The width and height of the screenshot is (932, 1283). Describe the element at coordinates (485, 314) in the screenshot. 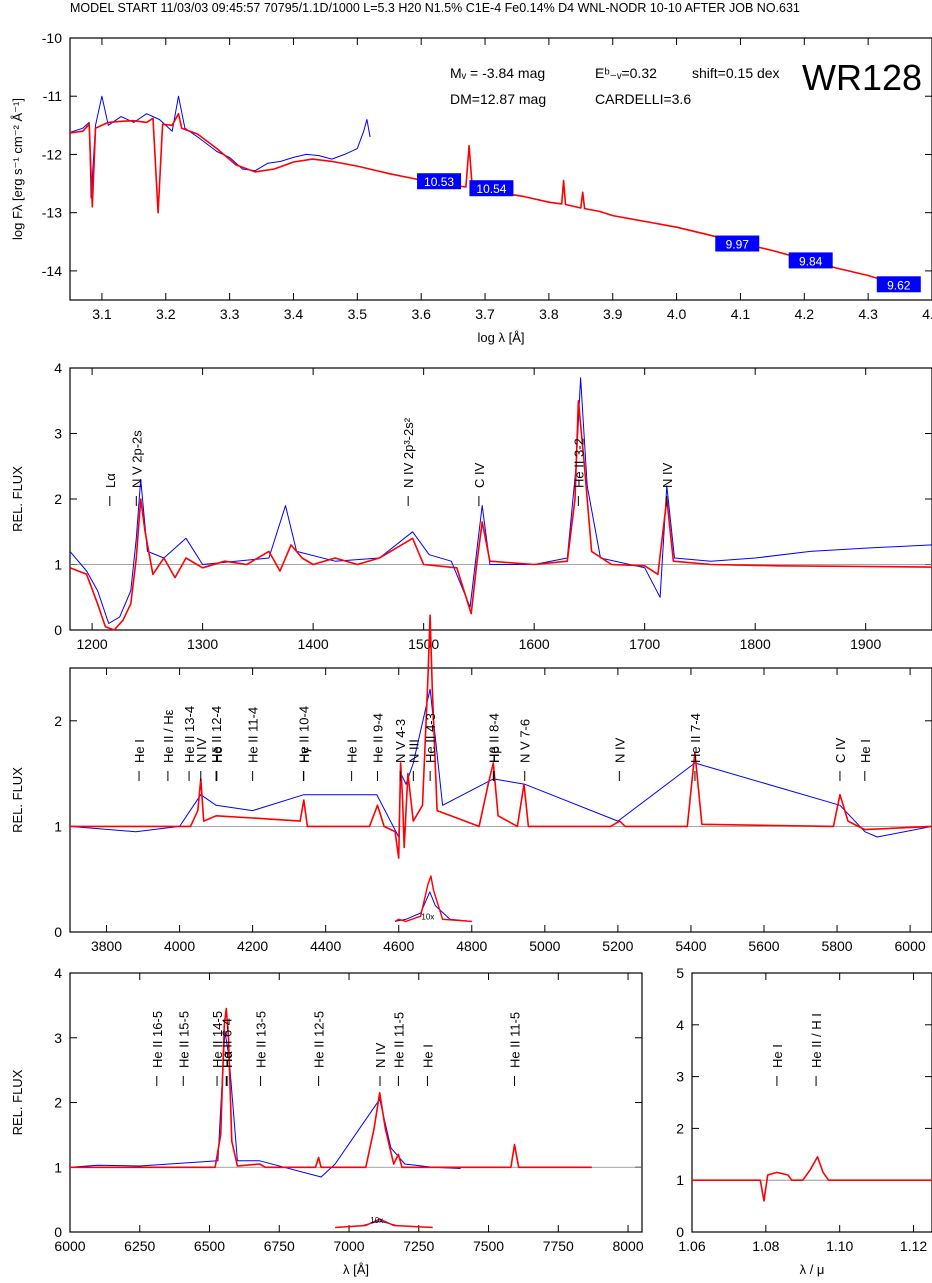

I see `x-tick-label: 3.7` at that location.